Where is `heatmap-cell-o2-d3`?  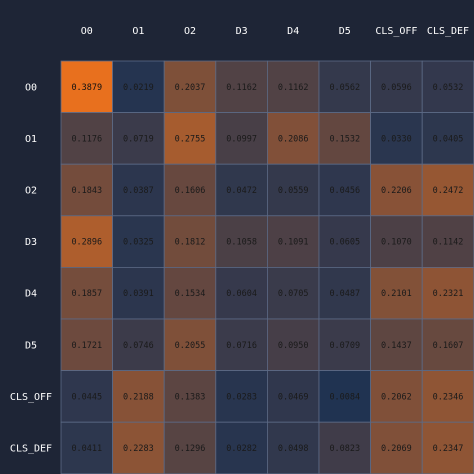 heatmap-cell-o2-d3 is located at coordinates (241, 190).